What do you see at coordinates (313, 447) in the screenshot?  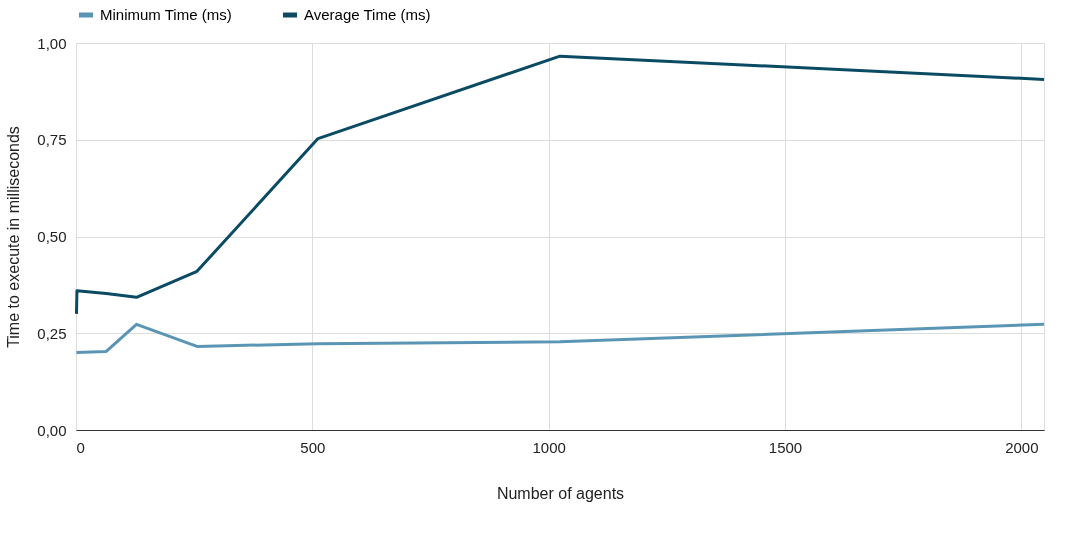 I see `x-tick-label: 500` at bounding box center [313, 447].